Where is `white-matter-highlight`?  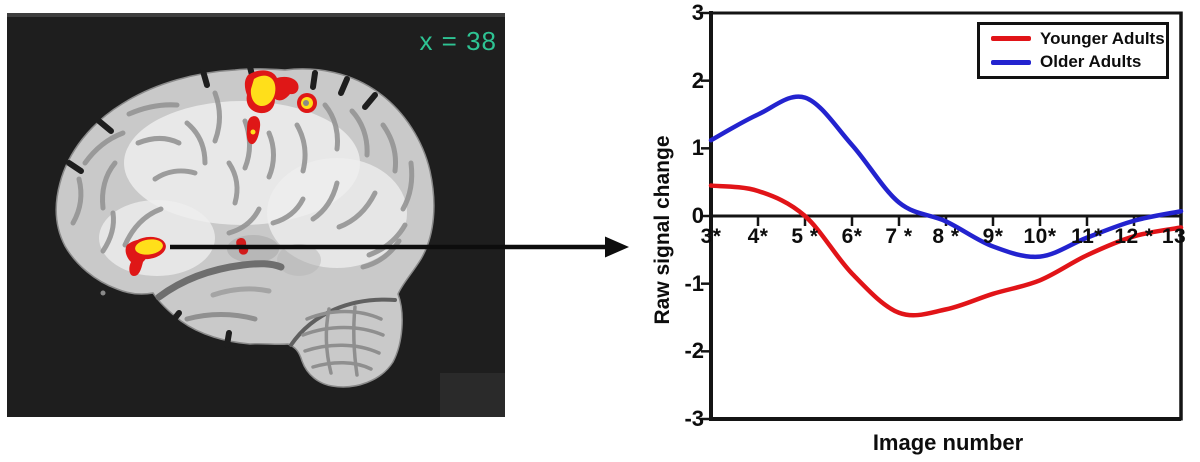
white-matter-highlight is located at coordinates (253, 188).